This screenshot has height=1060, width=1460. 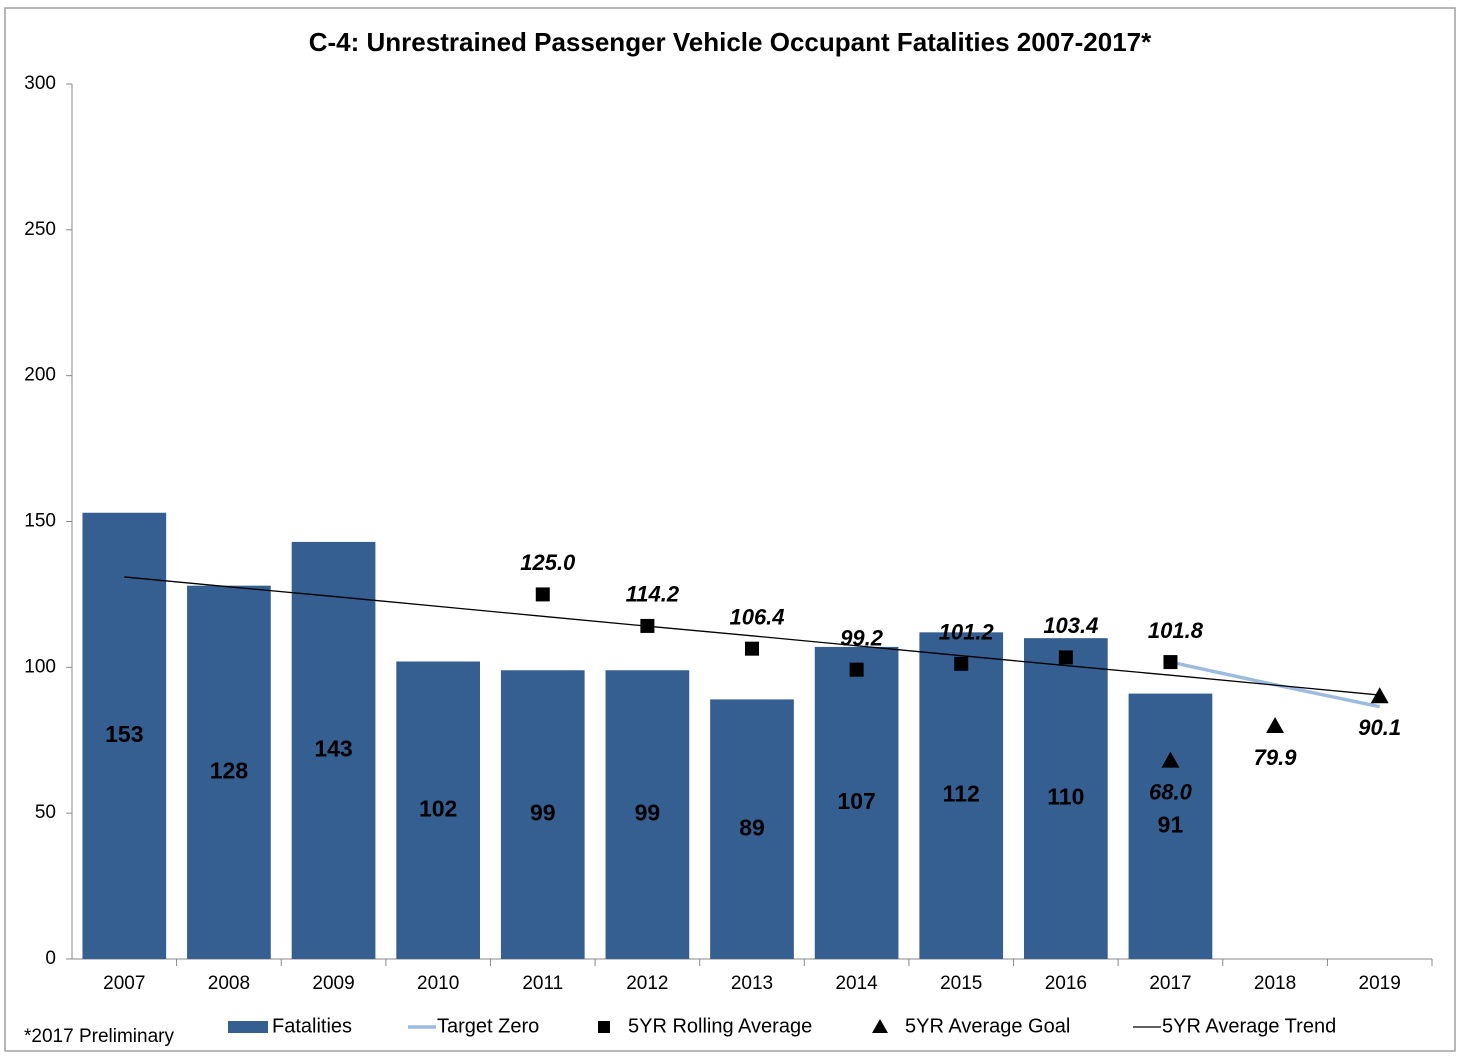 I want to click on bar-label: 110, so click(x=1065, y=797).